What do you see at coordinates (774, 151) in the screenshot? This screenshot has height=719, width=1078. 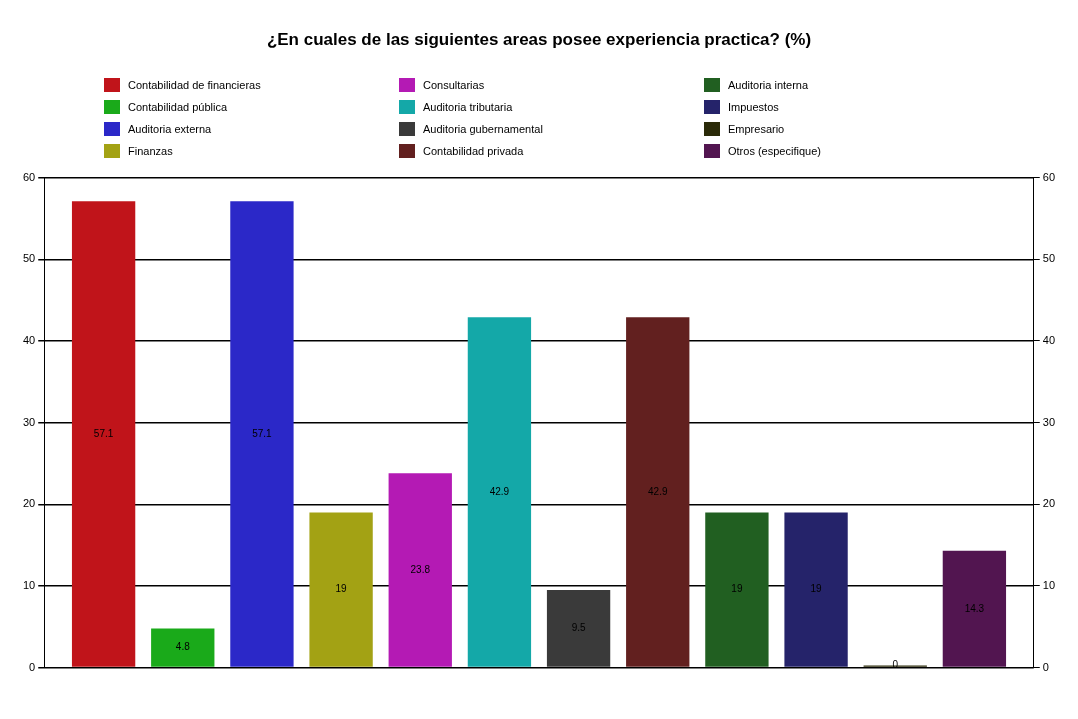 I see `legend-label: Otros (especifique)` at bounding box center [774, 151].